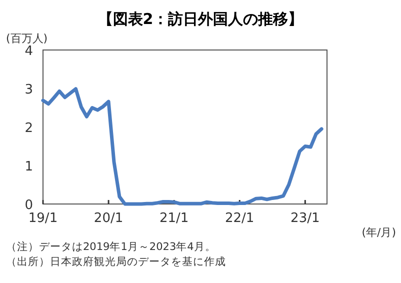 The height and width of the screenshot is (283, 401). What do you see at coordinates (239, 218) in the screenshot?
I see `x-tick-label: 22/1` at bounding box center [239, 218].